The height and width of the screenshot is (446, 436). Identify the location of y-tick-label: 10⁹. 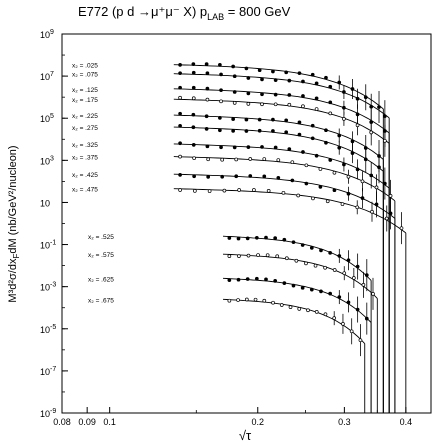
(47, 34).